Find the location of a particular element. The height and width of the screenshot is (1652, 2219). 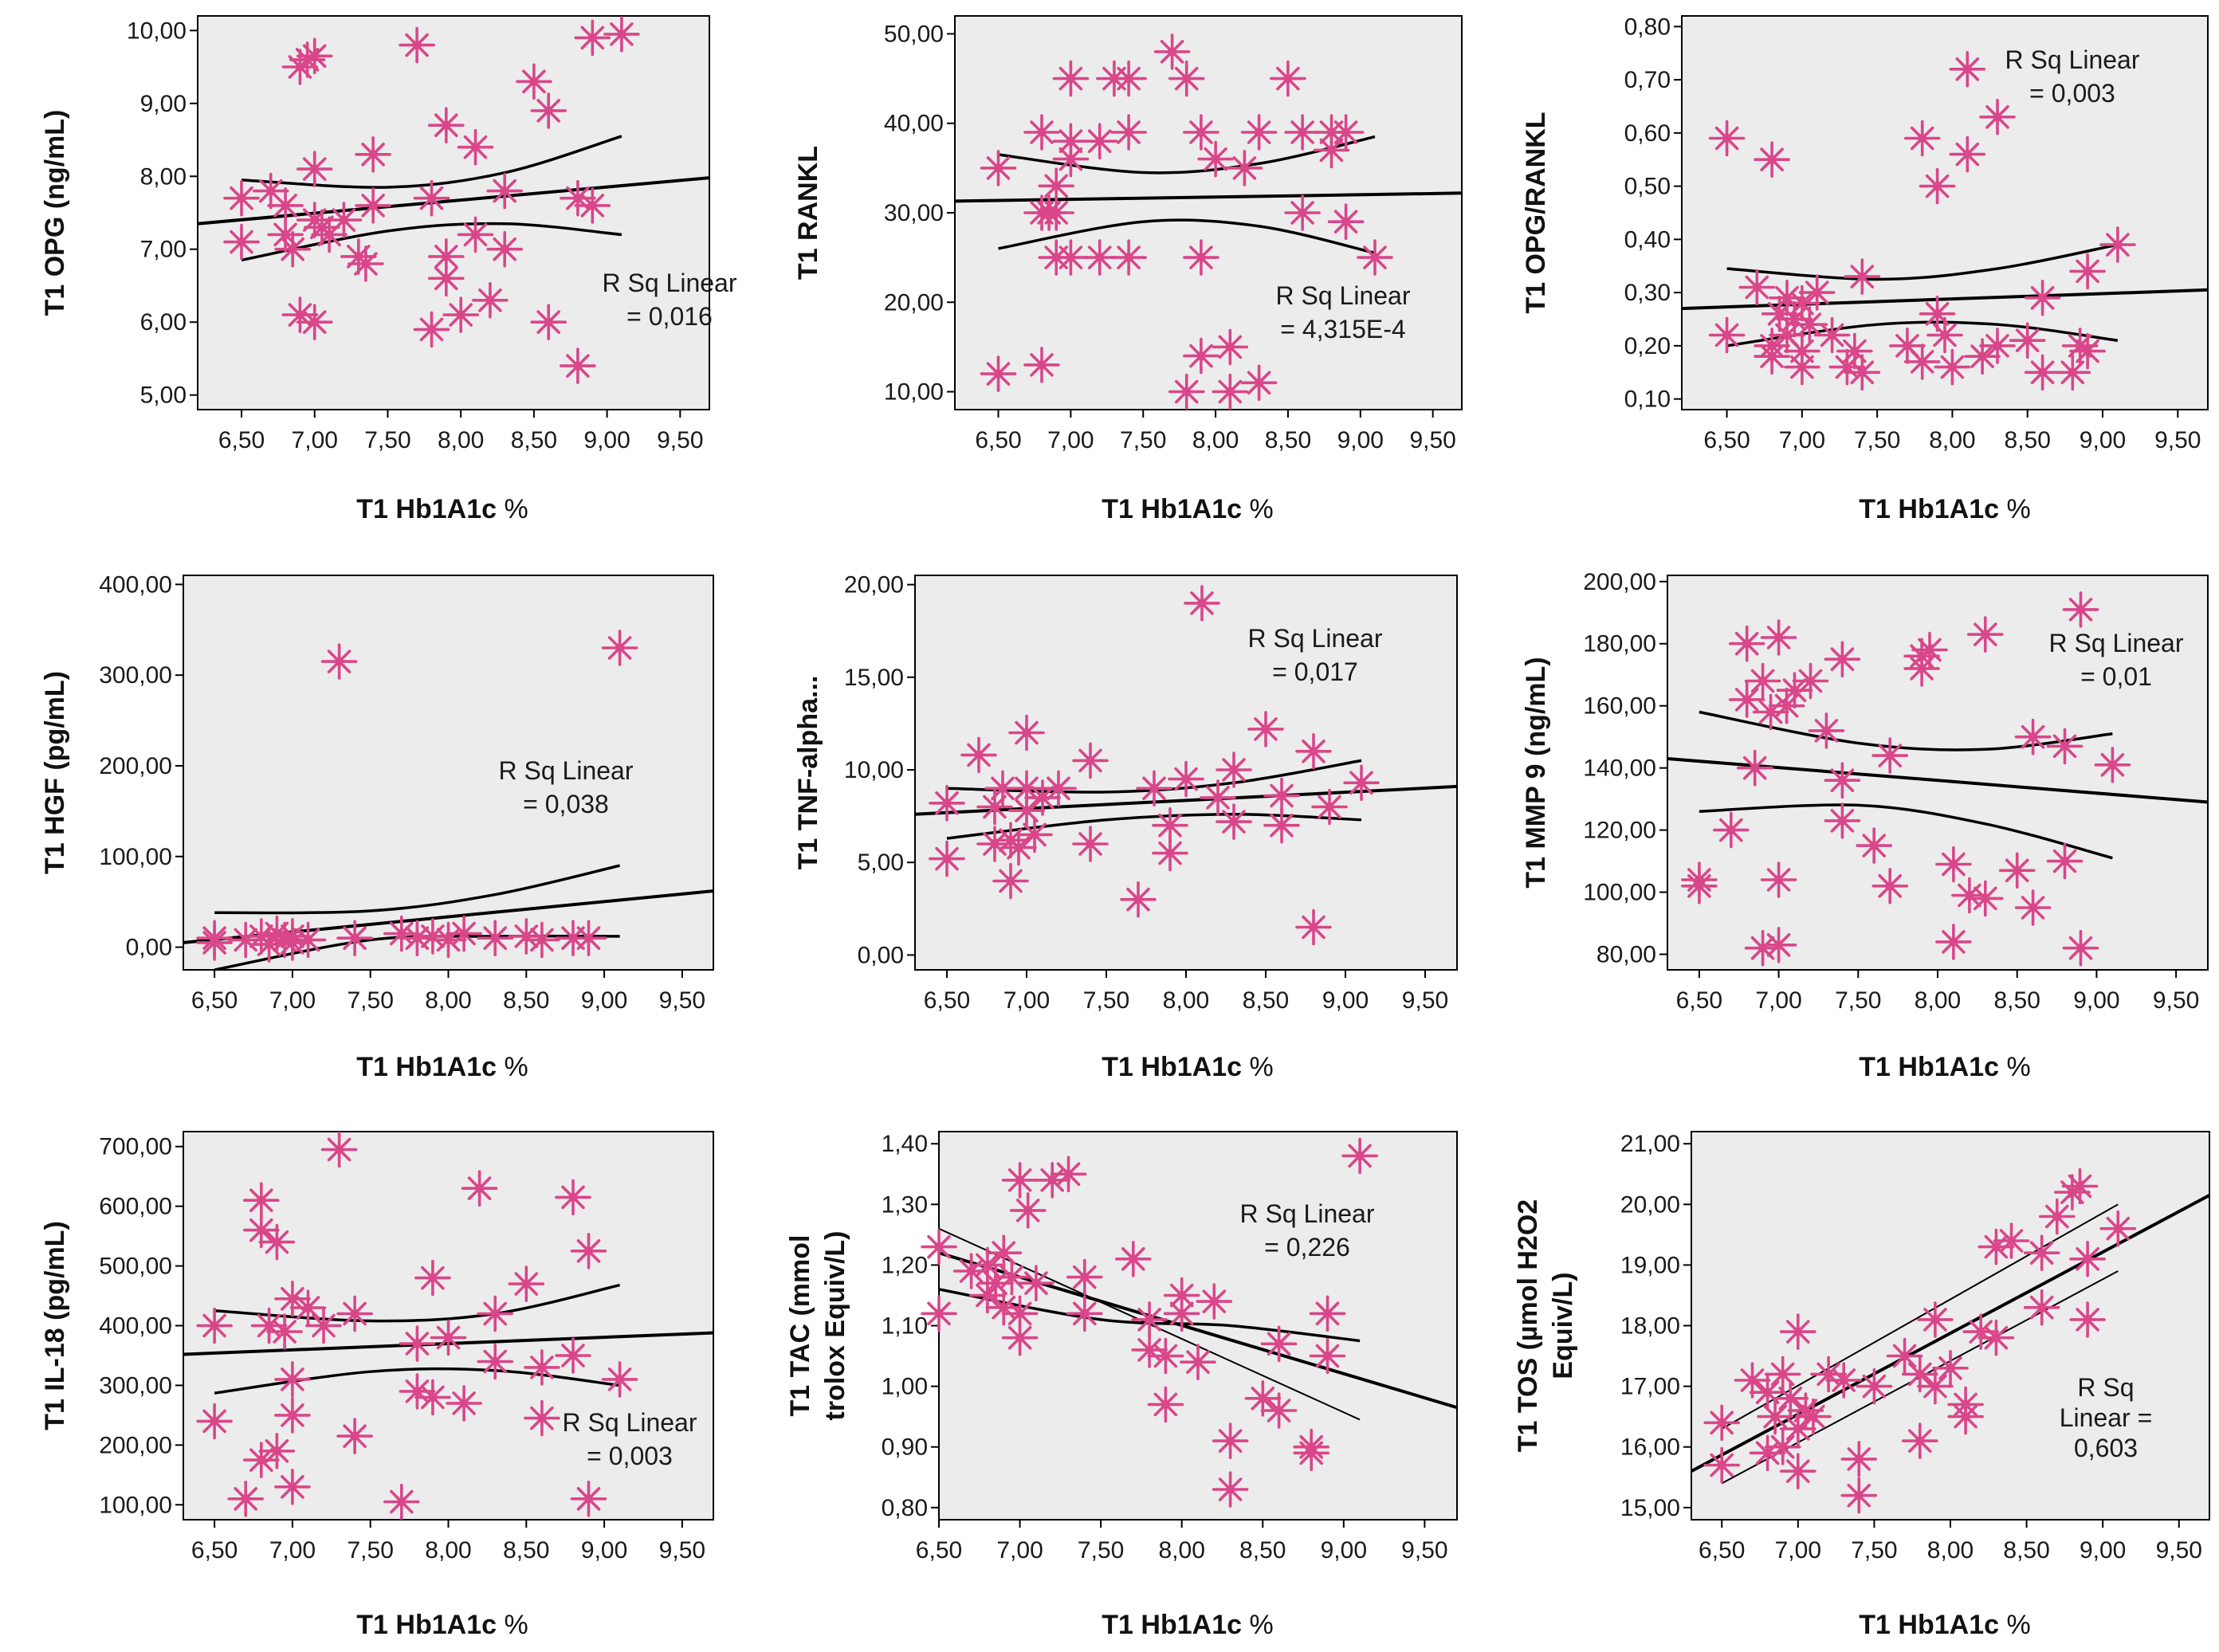

x-tick-label: 9,50 is located at coordinates (2177, 440).